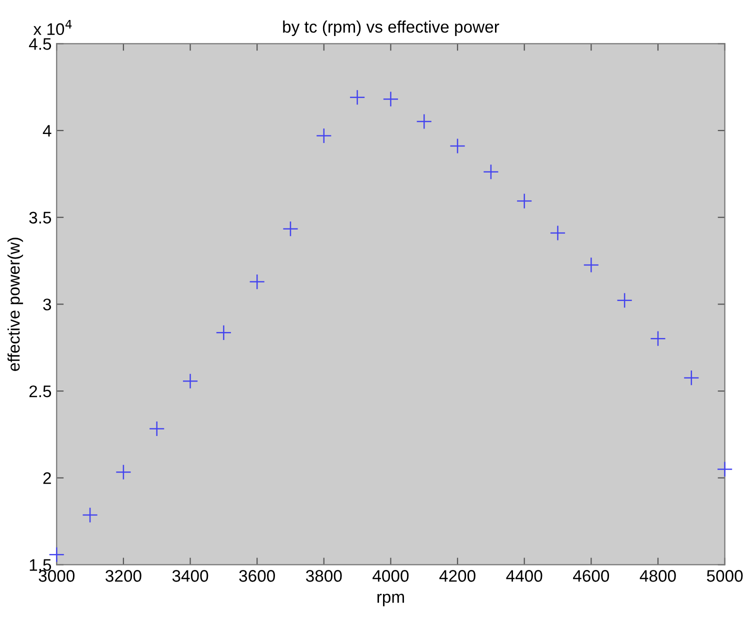 This screenshot has width=755, height=624. Describe the element at coordinates (56, 576) in the screenshot. I see `x-tick-label: 3000` at that location.